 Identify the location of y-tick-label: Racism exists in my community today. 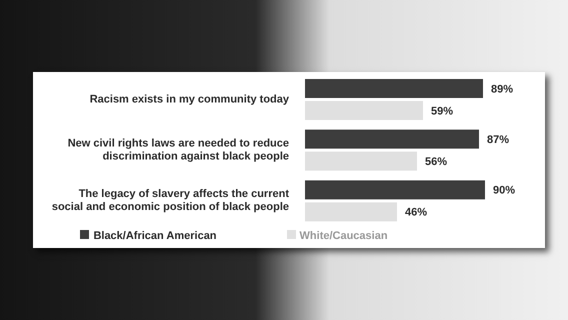
(190, 99).